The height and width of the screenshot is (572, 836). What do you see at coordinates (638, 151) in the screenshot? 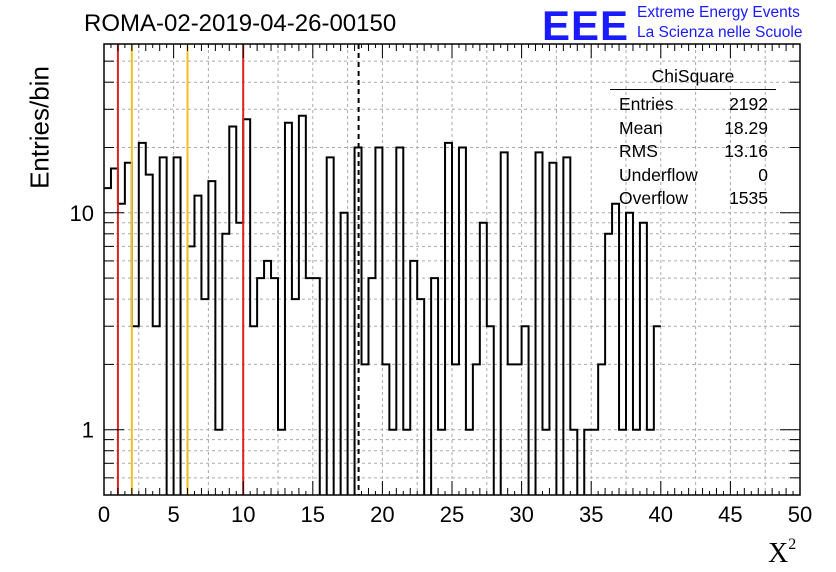
I see `stats-label: RMS` at bounding box center [638, 151].